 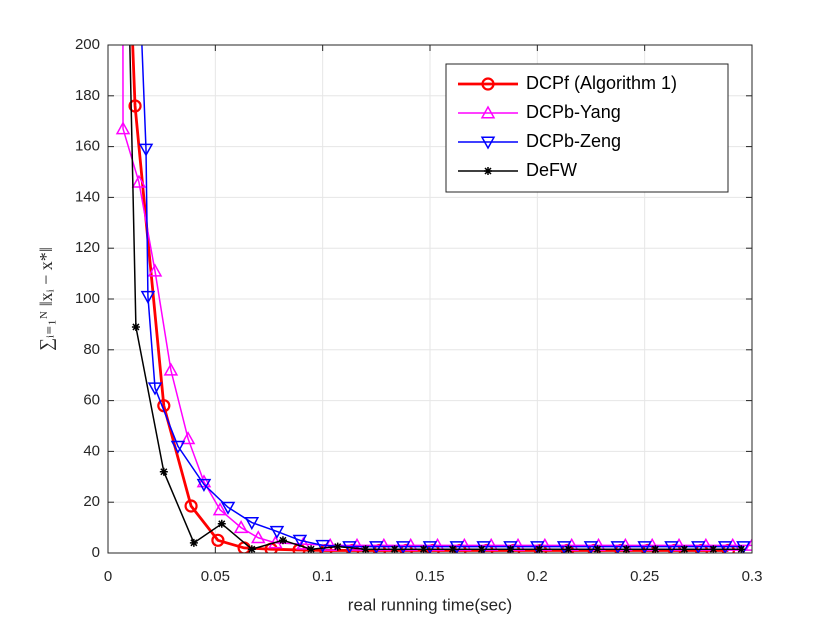 I want to click on legend-label: DCPb-Yang, so click(x=573, y=112).